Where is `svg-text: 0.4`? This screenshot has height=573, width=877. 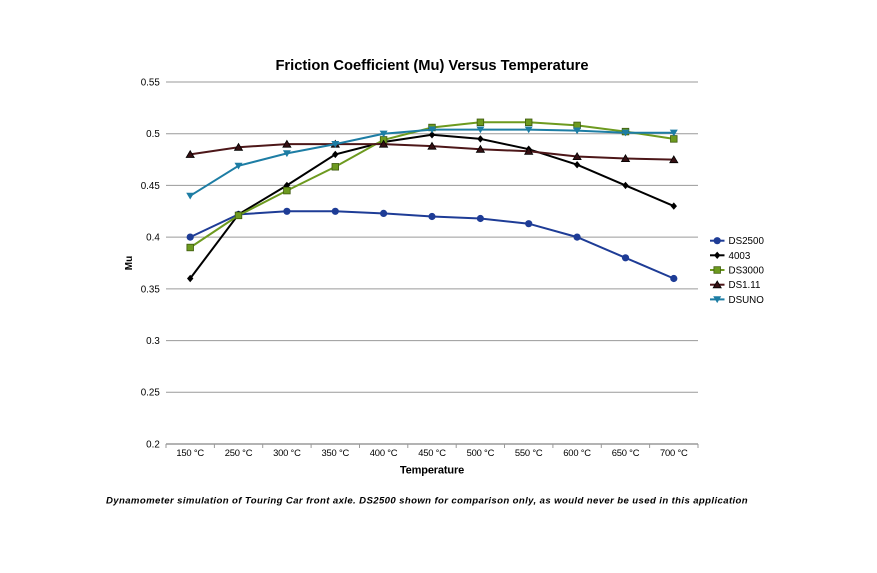
svg-text: 0.4 is located at coordinates (153, 238).